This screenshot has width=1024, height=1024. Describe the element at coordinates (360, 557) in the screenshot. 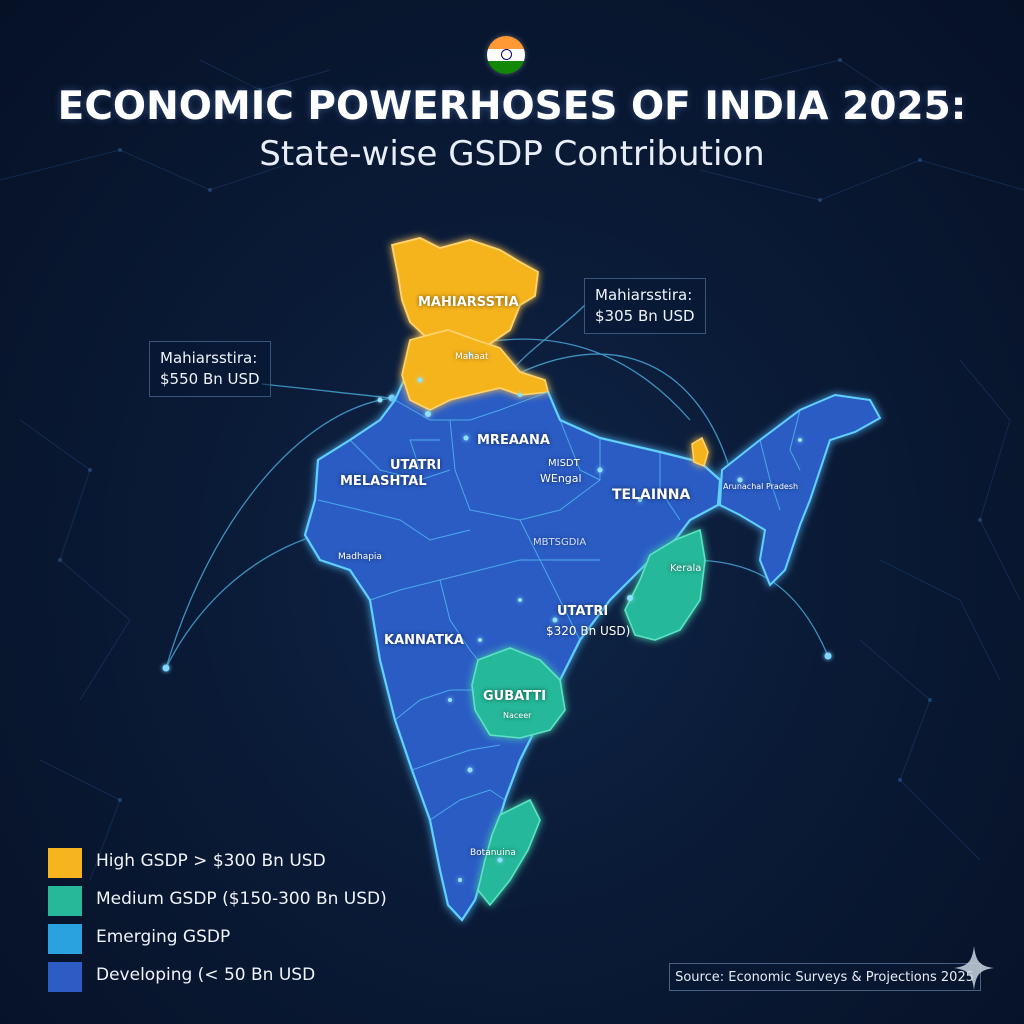

I see `map-label-madhya: Madhapia` at that location.